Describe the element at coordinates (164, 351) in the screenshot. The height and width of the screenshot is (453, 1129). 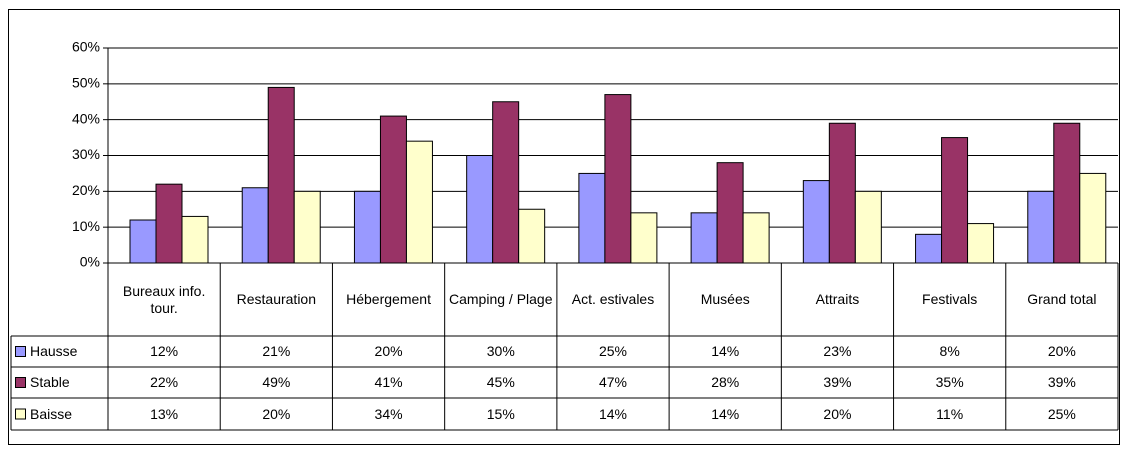
I see `data-label: 12%` at that location.